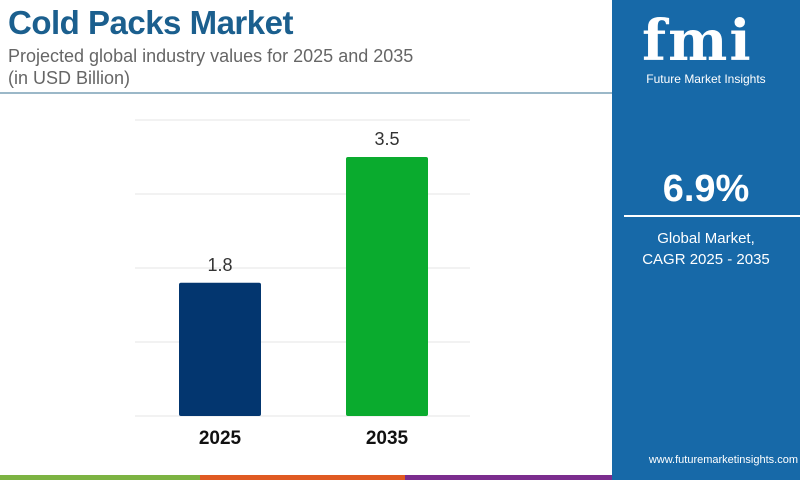 The width and height of the screenshot is (800, 480). What do you see at coordinates (220, 349) in the screenshot?
I see `bar-2025` at bounding box center [220, 349].